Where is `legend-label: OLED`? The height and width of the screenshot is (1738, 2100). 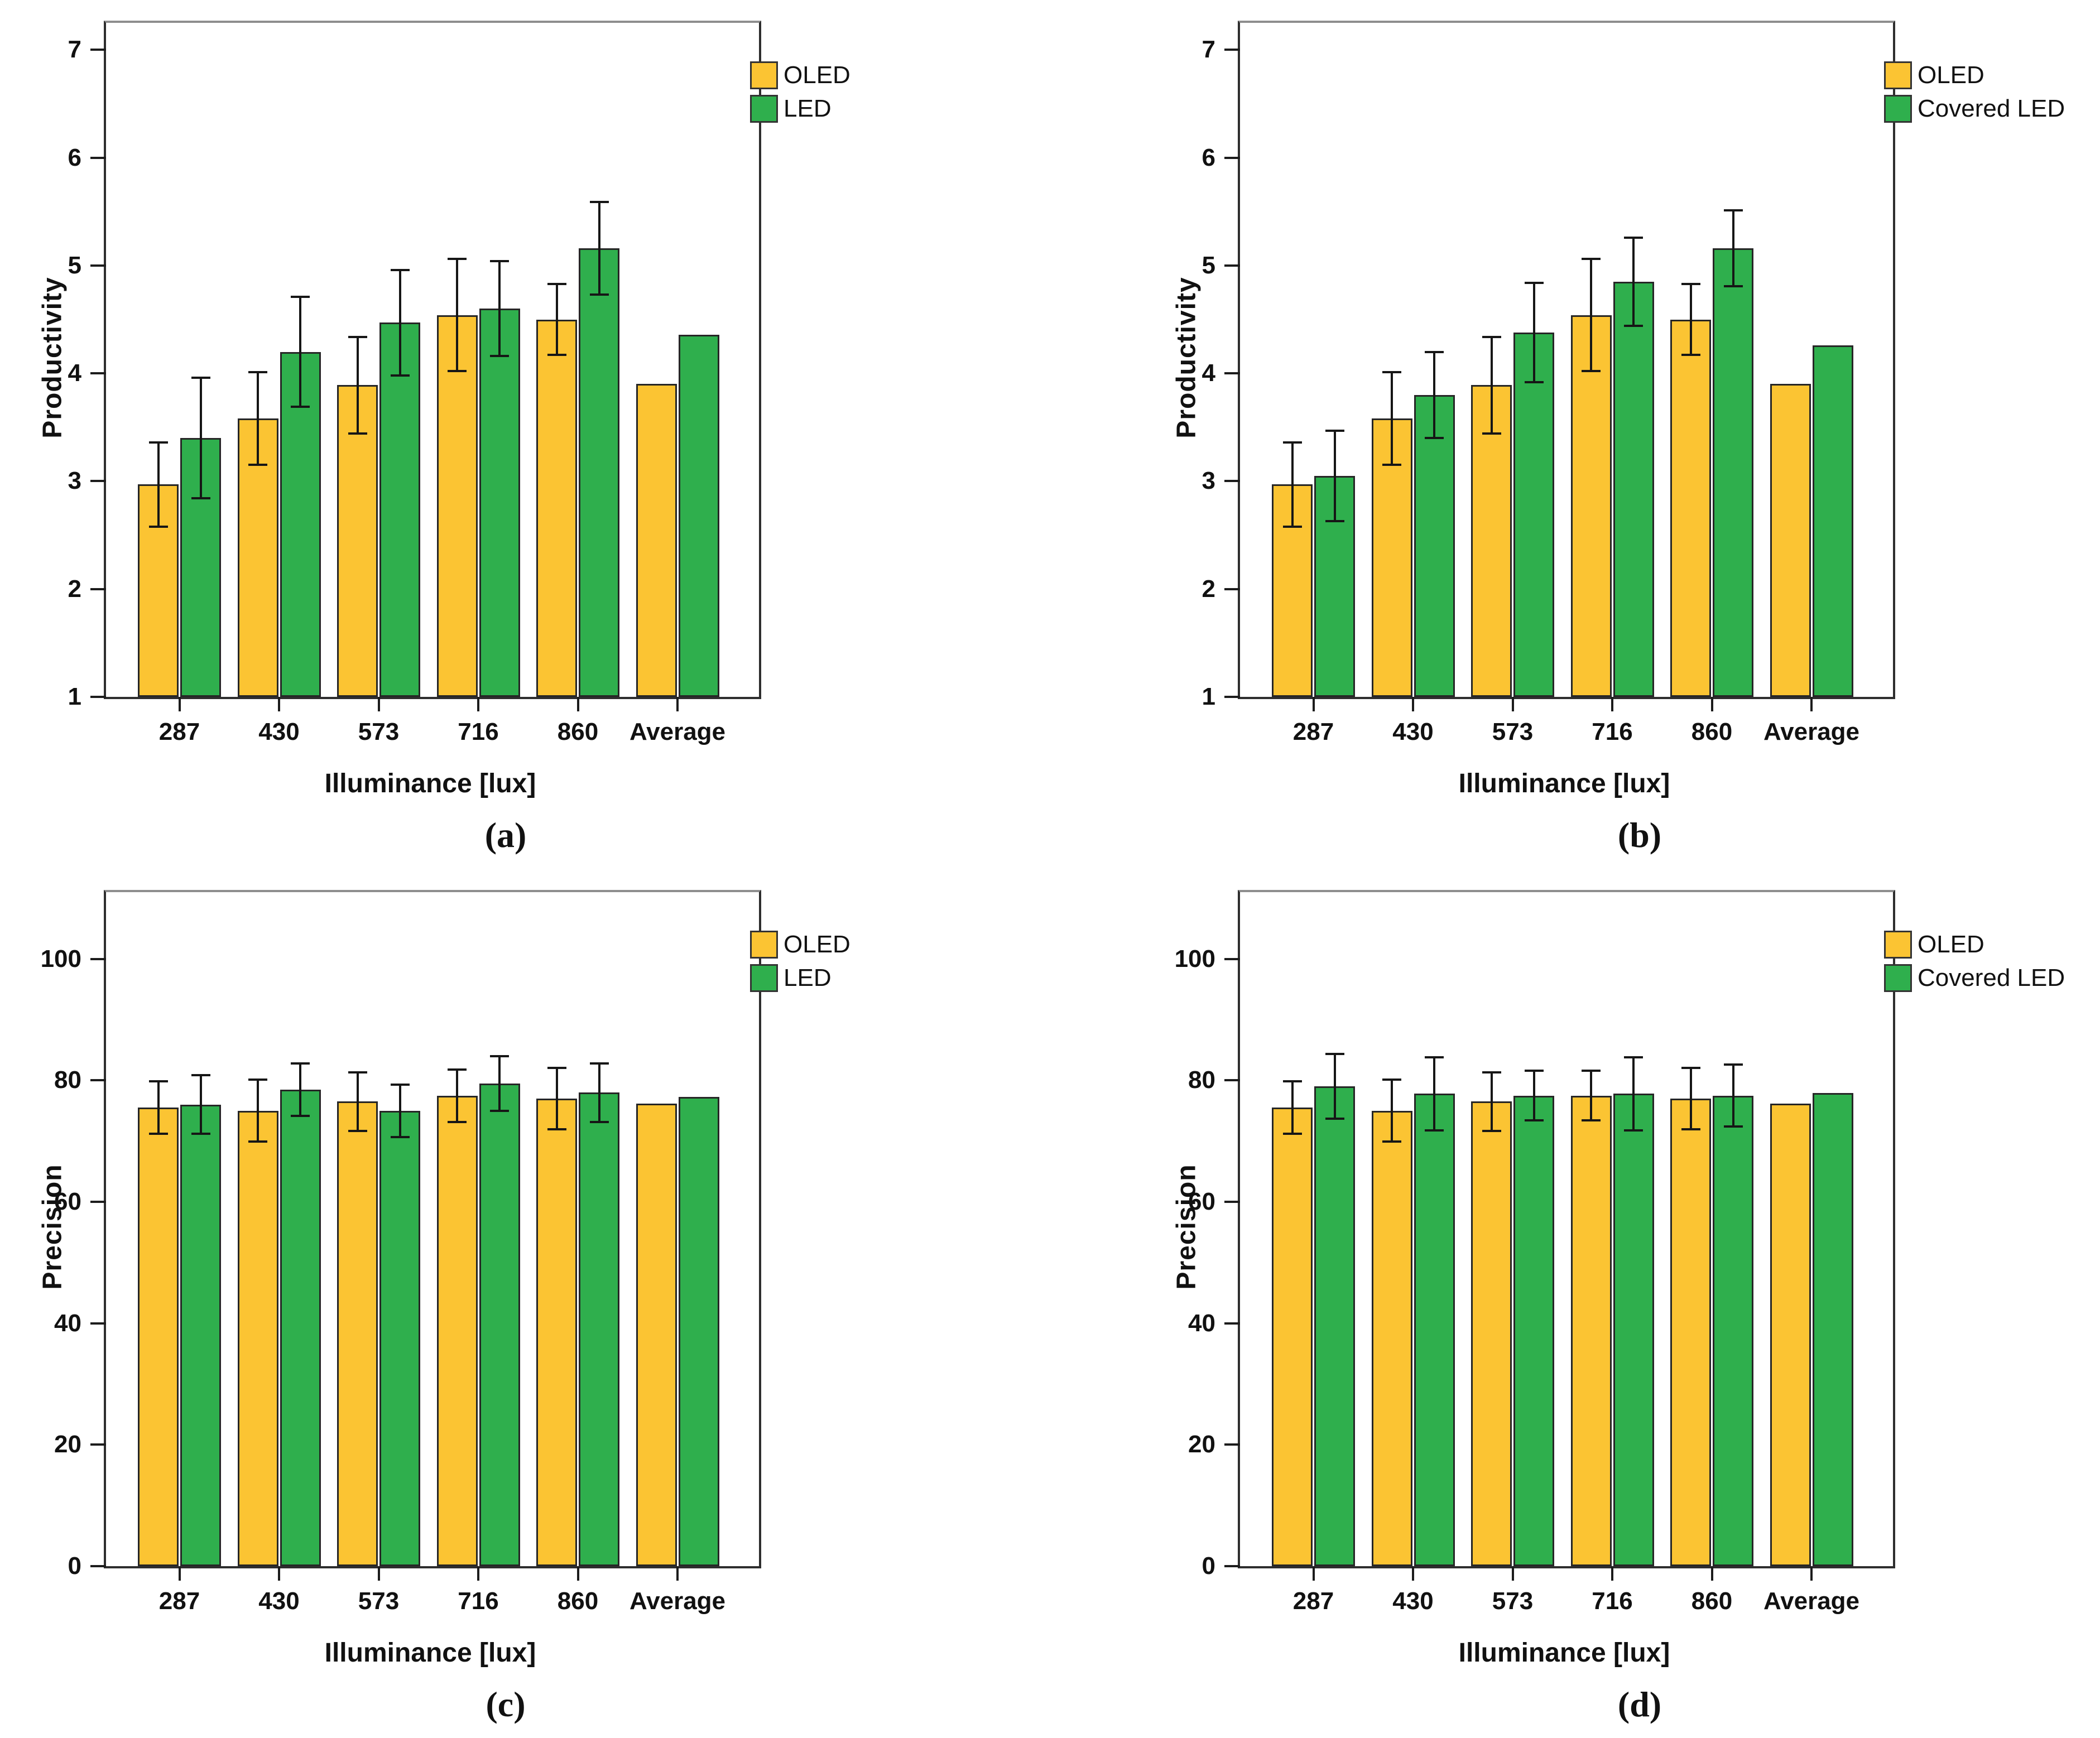
legend-label: OLED is located at coordinates (1951, 75).